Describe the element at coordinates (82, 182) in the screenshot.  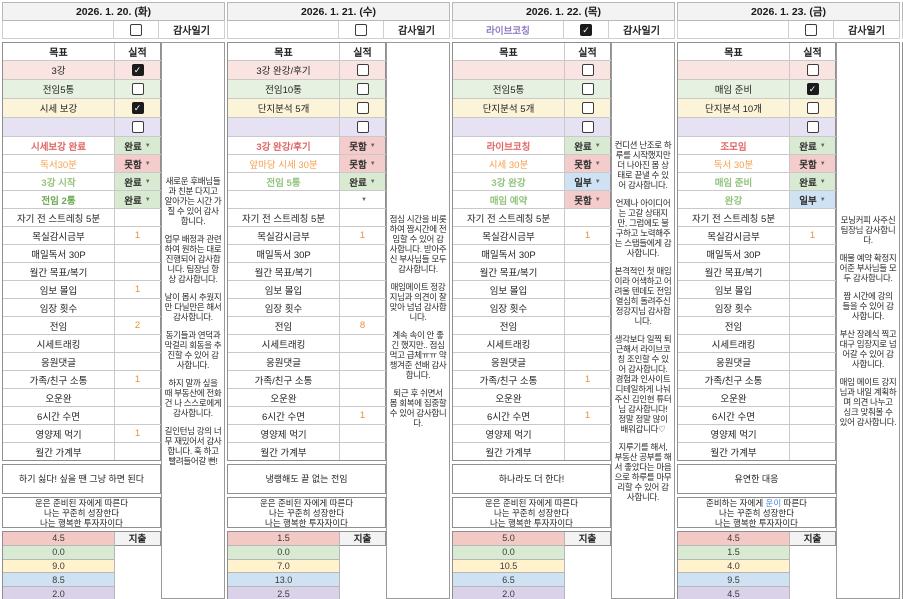
I see `goal-row: 3강 시작 완료 ▼` at that location.